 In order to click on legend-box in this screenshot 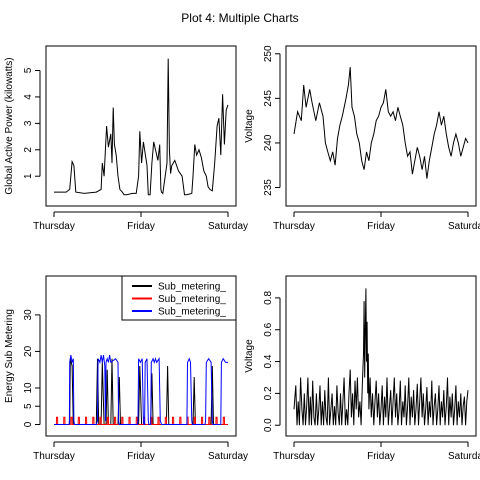, I will do `click(179, 298)`.